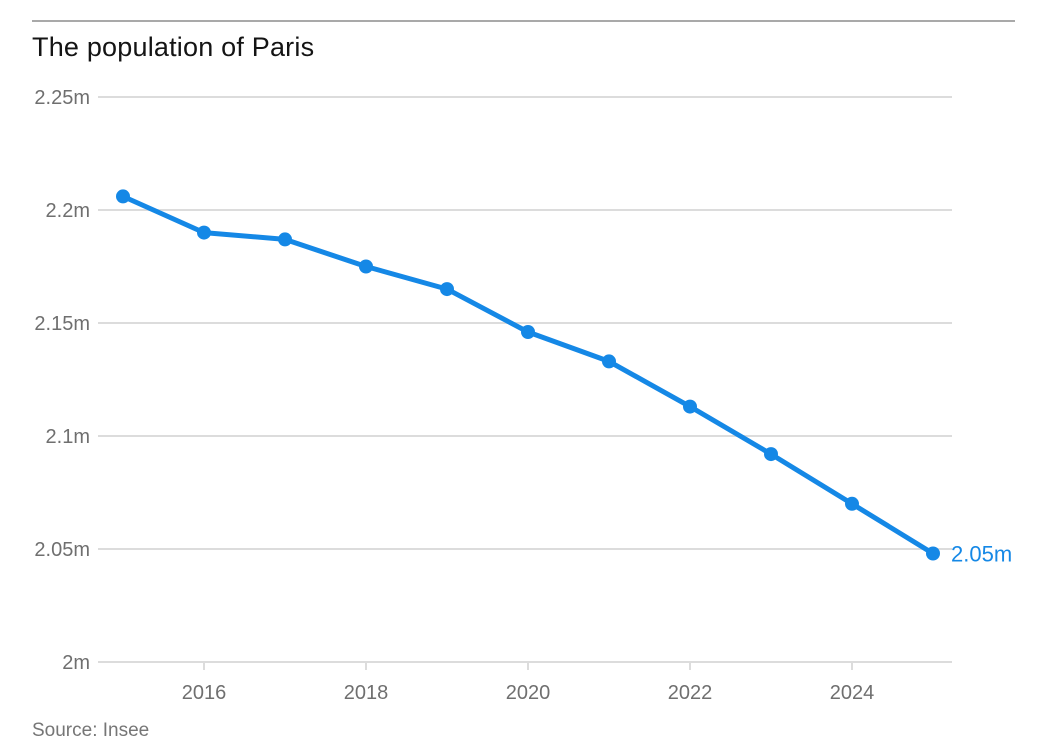 This screenshot has height=747, width=1060. What do you see at coordinates (981, 554) in the screenshot?
I see `end-value-label: 2.05m` at bounding box center [981, 554].